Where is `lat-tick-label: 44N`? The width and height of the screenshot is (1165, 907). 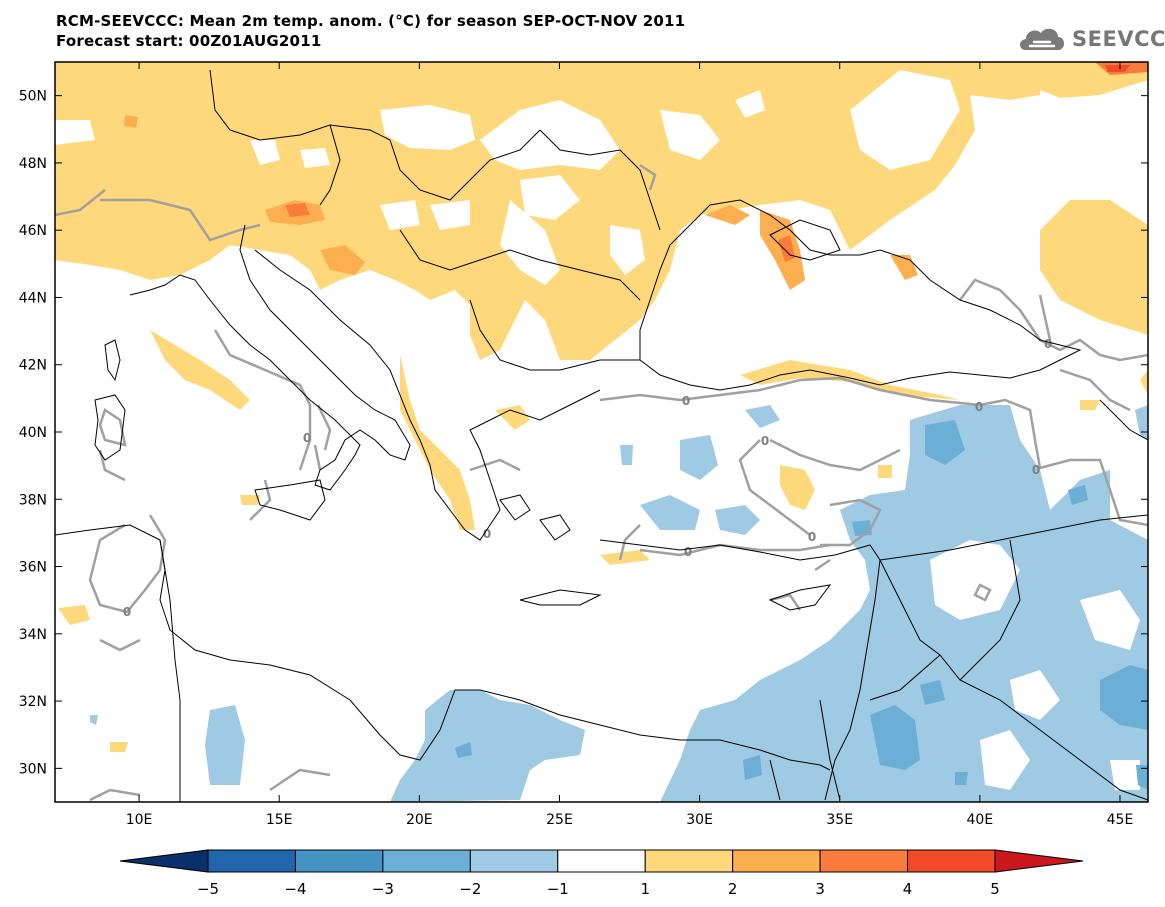
lat-tick-label: 44N is located at coordinates (33, 298).